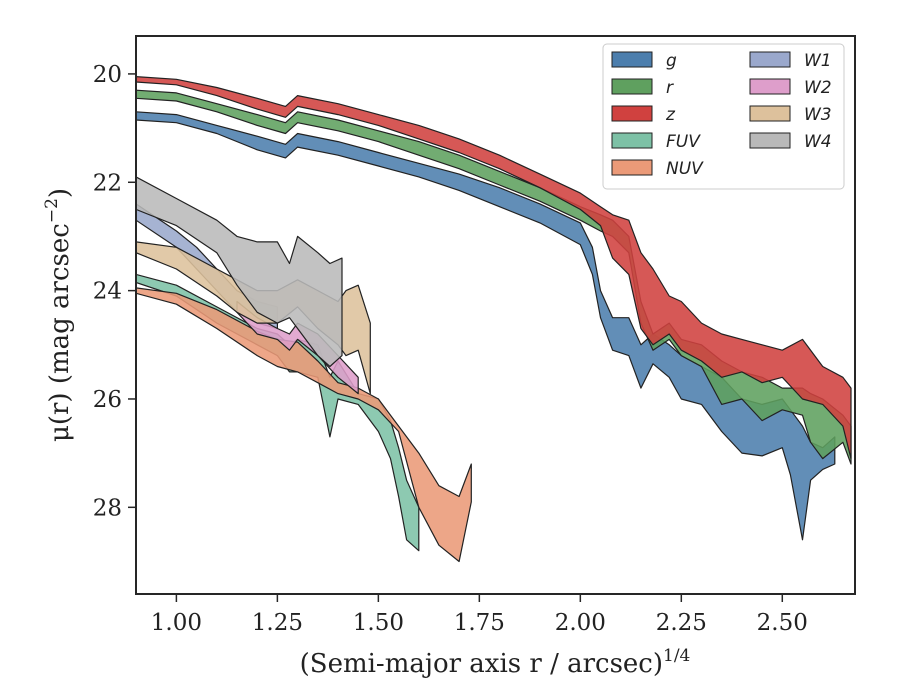 The height and width of the screenshot is (700, 900). I want to click on legend-label-g: g, so click(671, 61).